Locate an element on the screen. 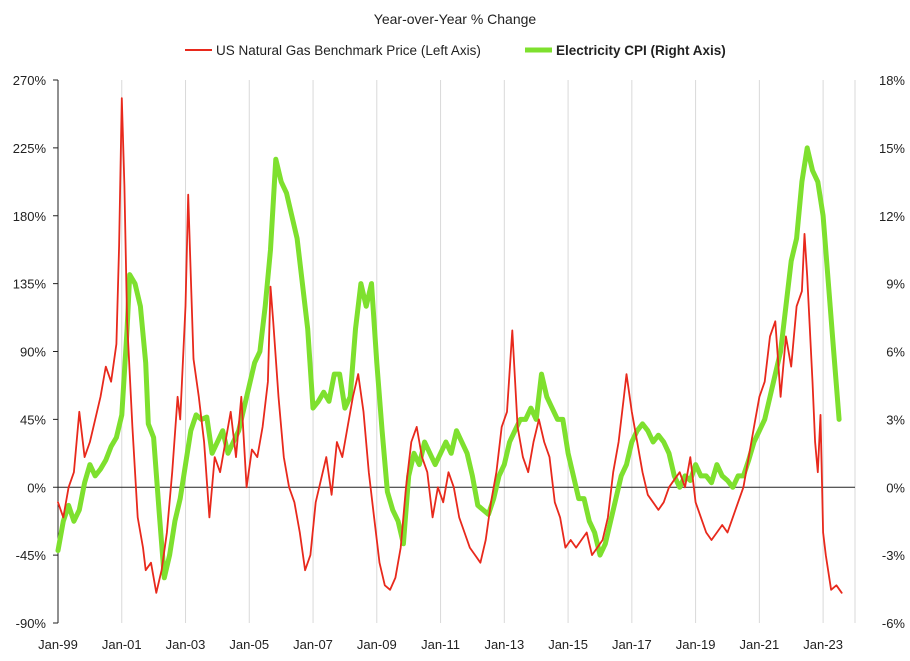  x-tick-label: Jan-01 is located at coordinates (122, 644).